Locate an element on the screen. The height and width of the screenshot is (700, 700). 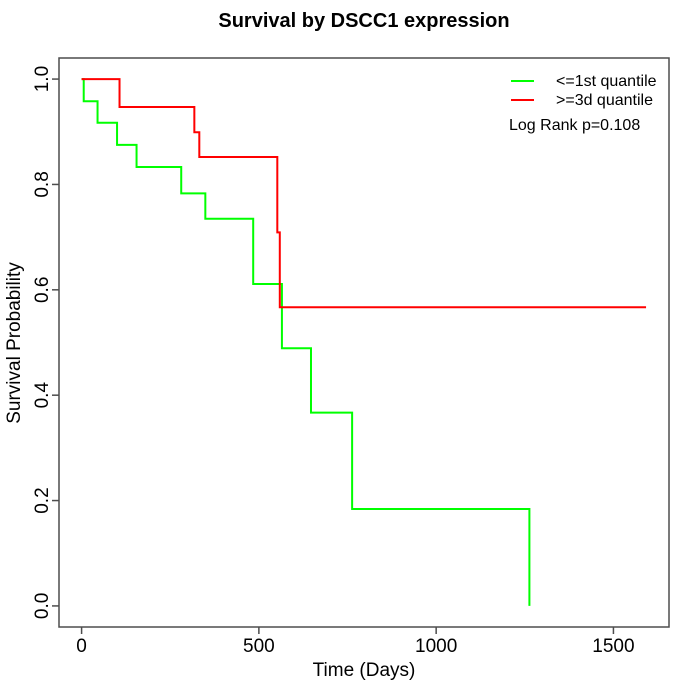
y-axis-label: Survival Probability is located at coordinates (14, 343).